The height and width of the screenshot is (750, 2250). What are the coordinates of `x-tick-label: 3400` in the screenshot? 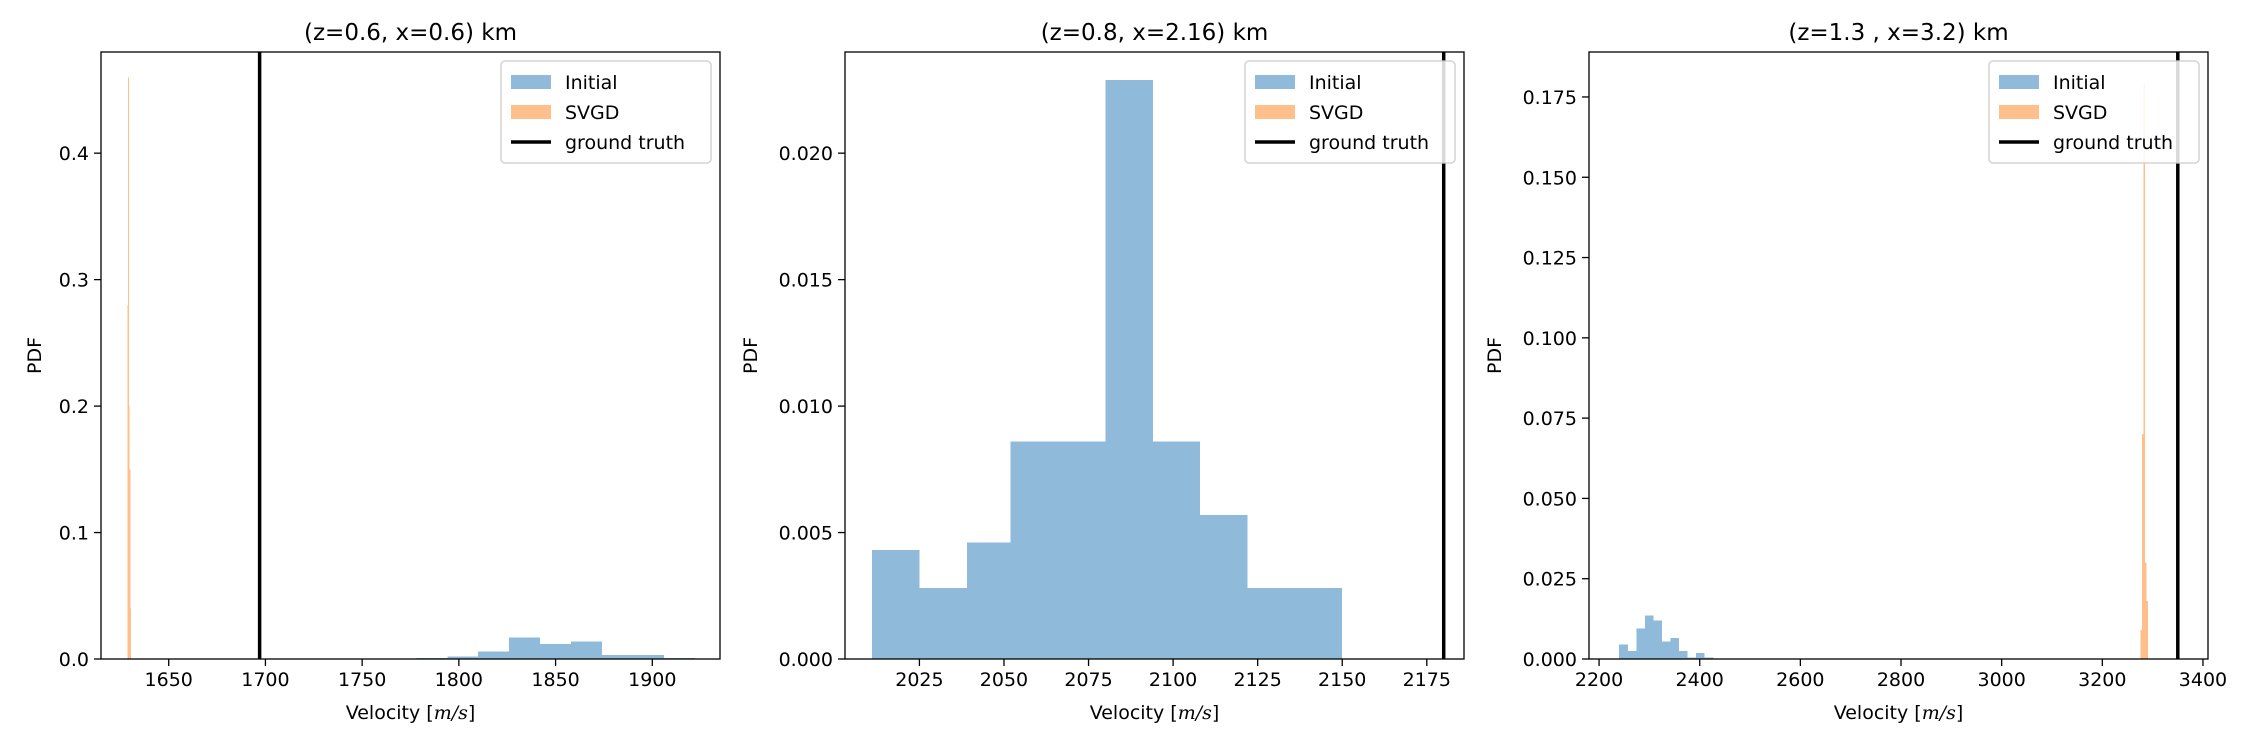 It's located at (2203, 680).